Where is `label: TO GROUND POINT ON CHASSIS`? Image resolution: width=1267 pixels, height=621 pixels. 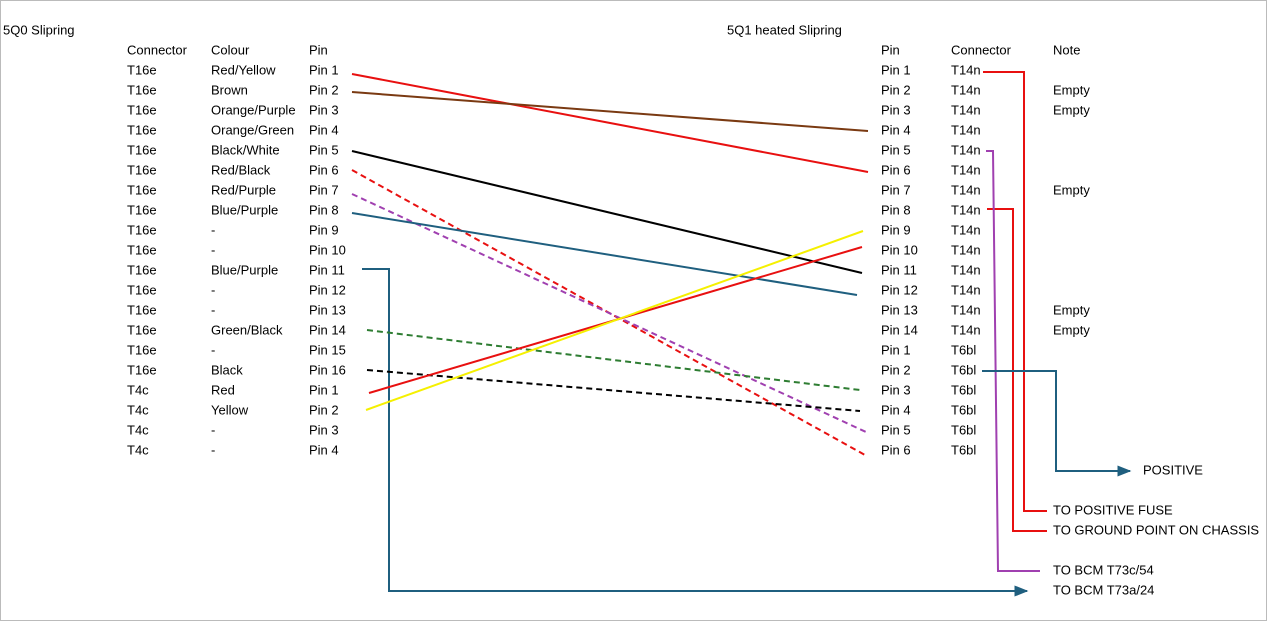 label: TO GROUND POINT ON CHASSIS is located at coordinates (1156, 529).